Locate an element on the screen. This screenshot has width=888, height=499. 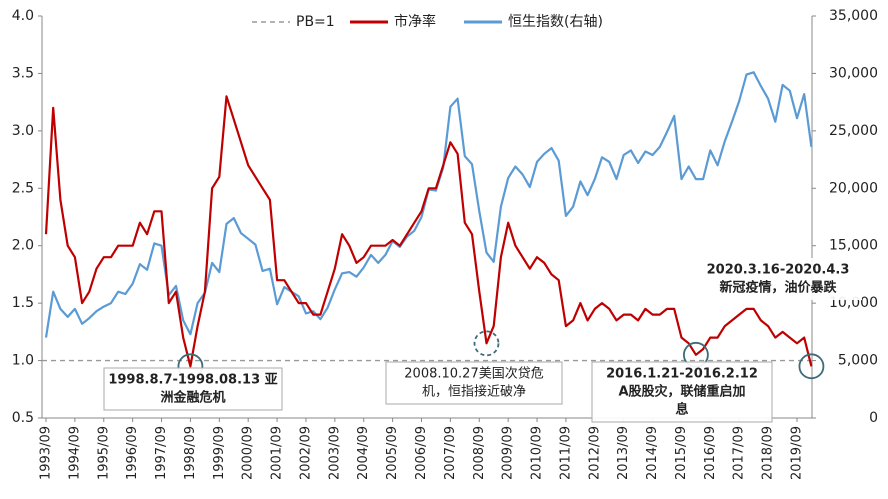
y-tick-label: 2.0 is located at coordinates (23, 246).